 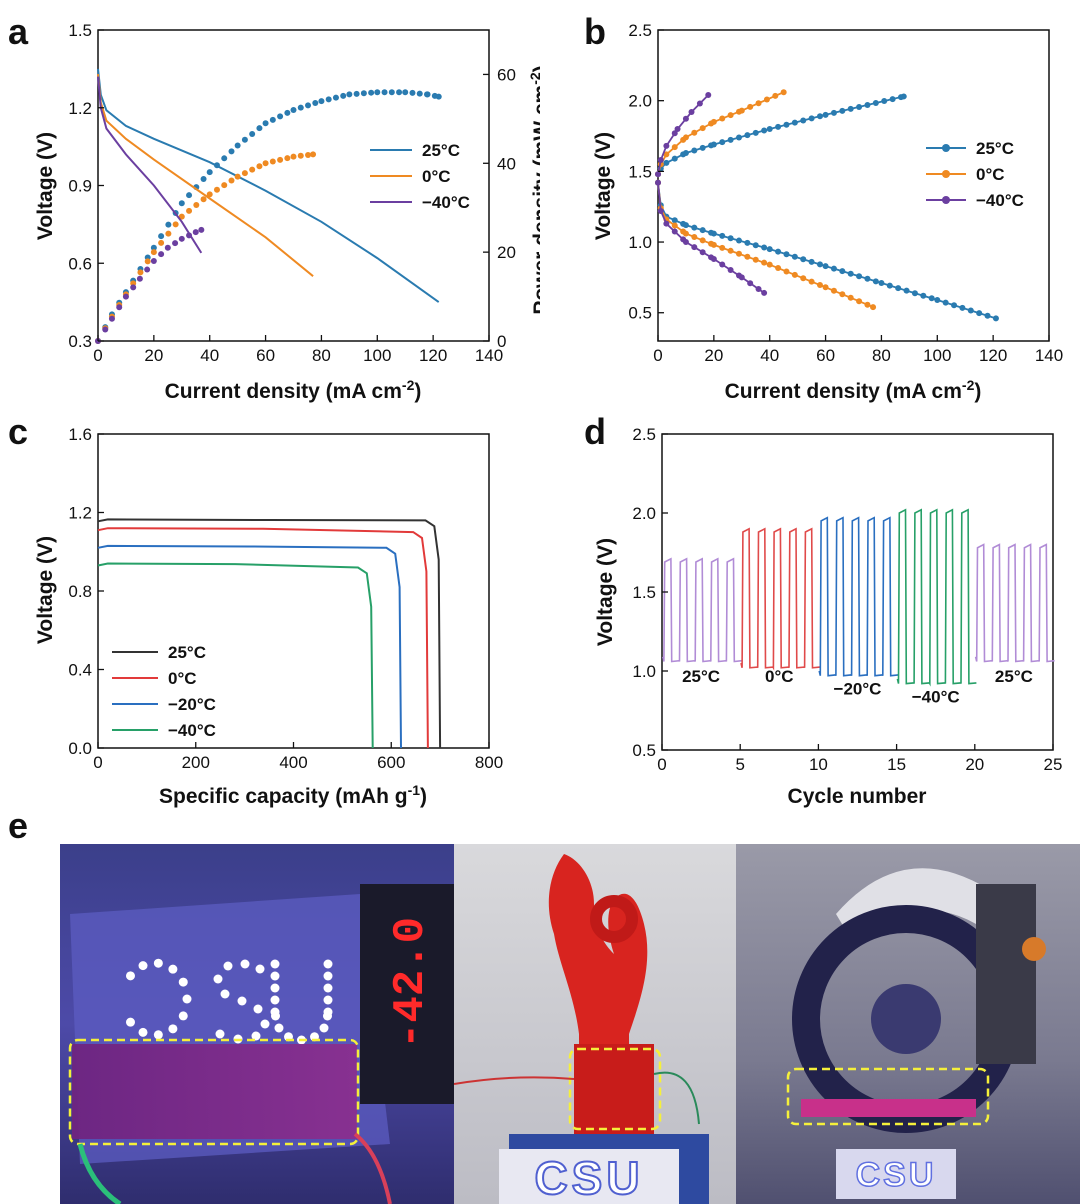 I want to click on photo-robot-hand-art: CSU, so click(x=595, y=1024).